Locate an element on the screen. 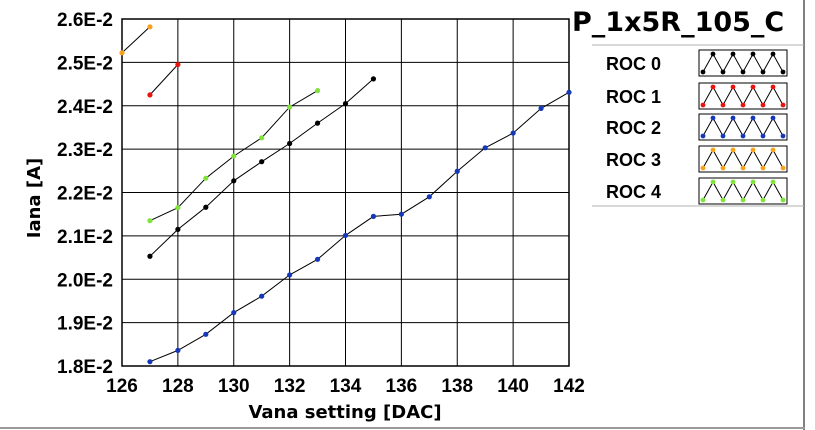 This screenshot has height=430, width=815. y-tick-label: 2.4E-2 is located at coordinates (85, 107).